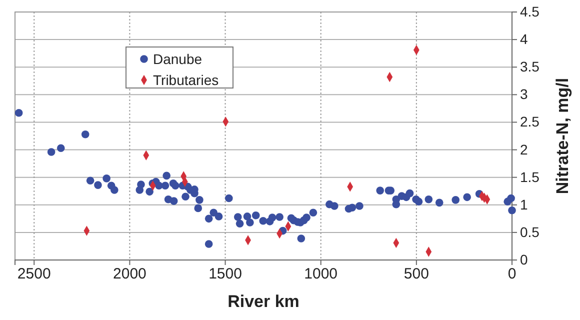 The image size is (580, 320). Describe the element at coordinates (530, 232) in the screenshot. I see `y-tick-label: 0.5` at that location.